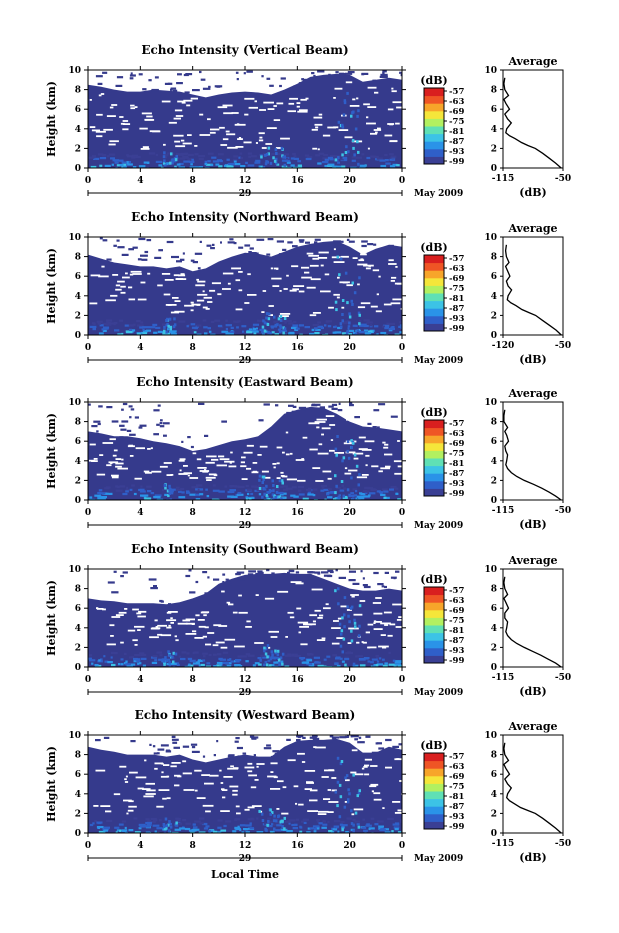 Image resolution: width=619 pixels, height=933 pixels. I want to click on x-tick-label: 8, so click(193, 348).